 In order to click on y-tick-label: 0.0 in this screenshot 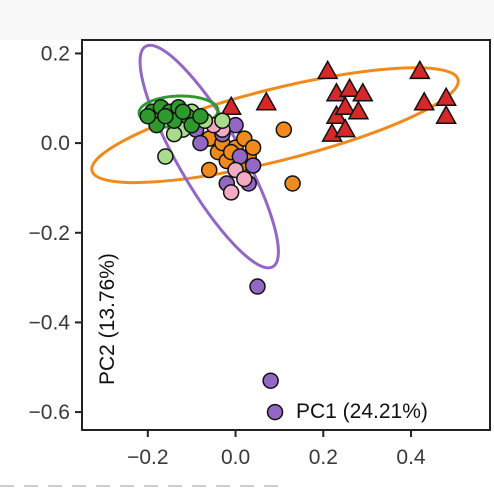, I will do `click(55, 143)`.